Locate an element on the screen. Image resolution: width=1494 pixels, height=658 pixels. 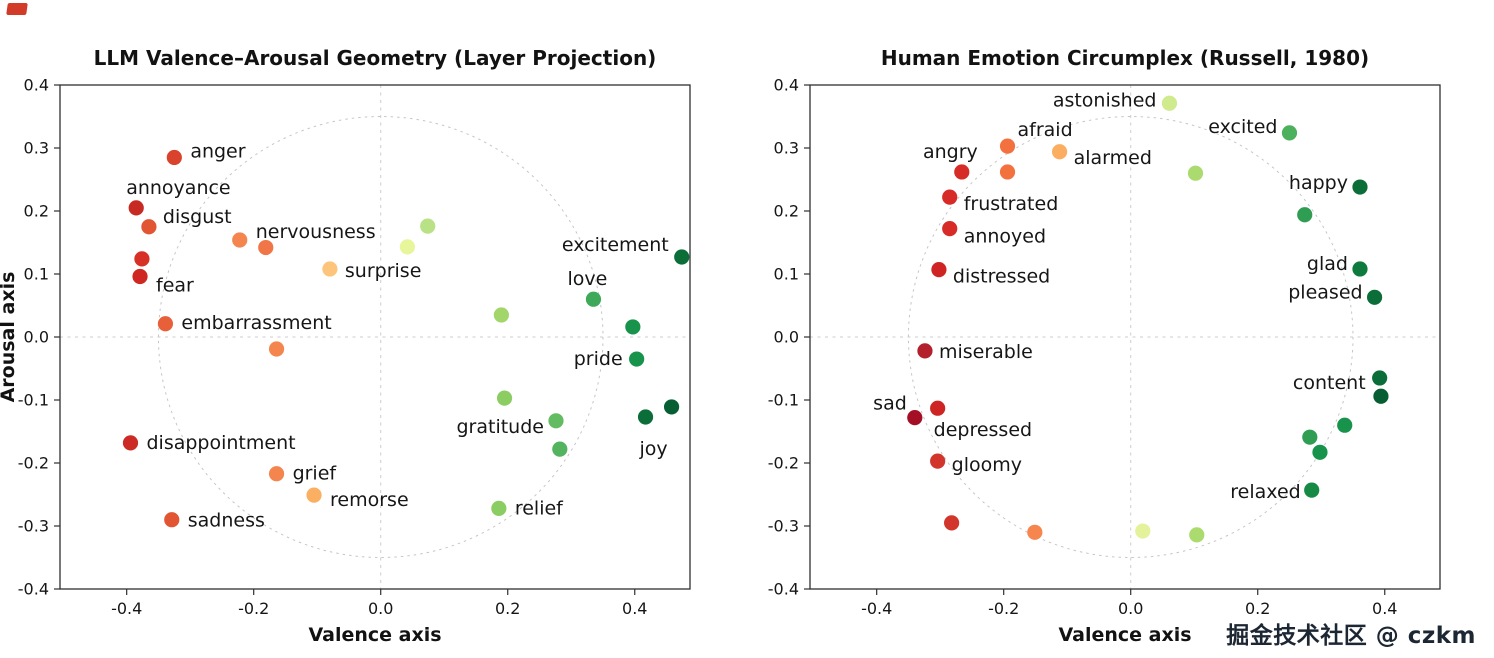
point-pleased is located at coordinates (1374, 297).